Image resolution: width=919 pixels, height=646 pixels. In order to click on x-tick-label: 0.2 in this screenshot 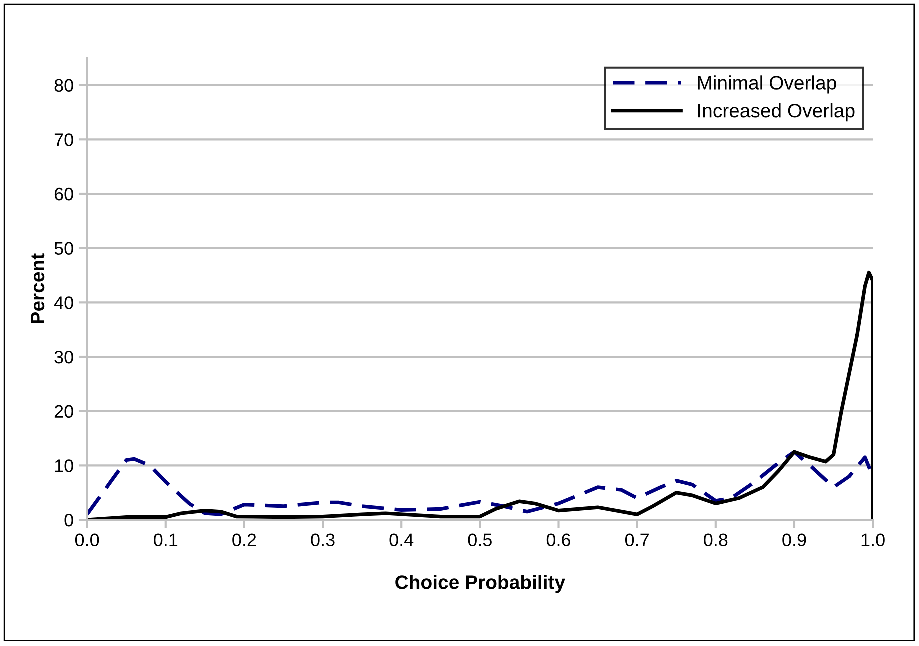, I will do `click(244, 540)`.